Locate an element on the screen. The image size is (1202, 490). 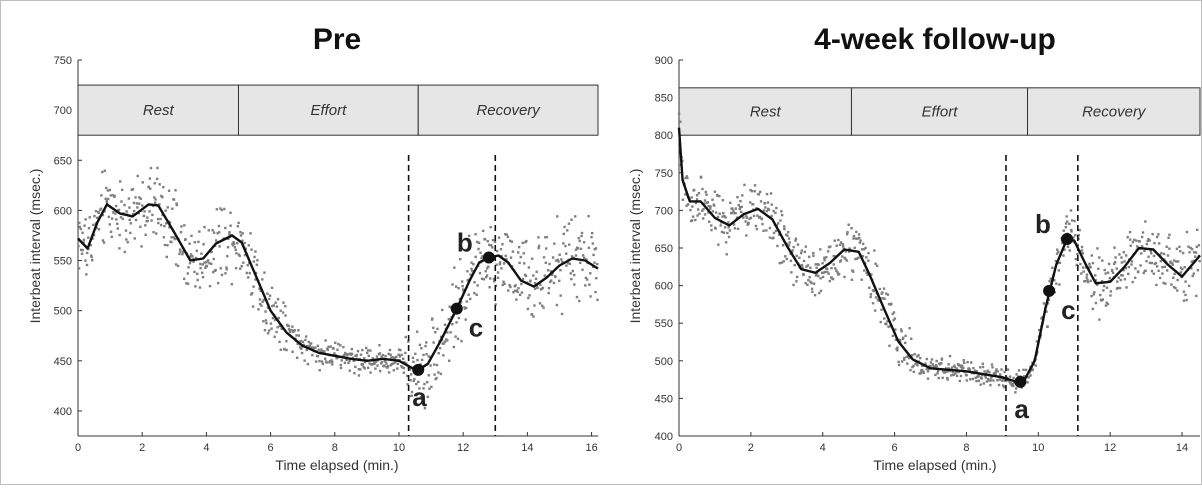
x-tick-label: 12 is located at coordinates (463, 448).